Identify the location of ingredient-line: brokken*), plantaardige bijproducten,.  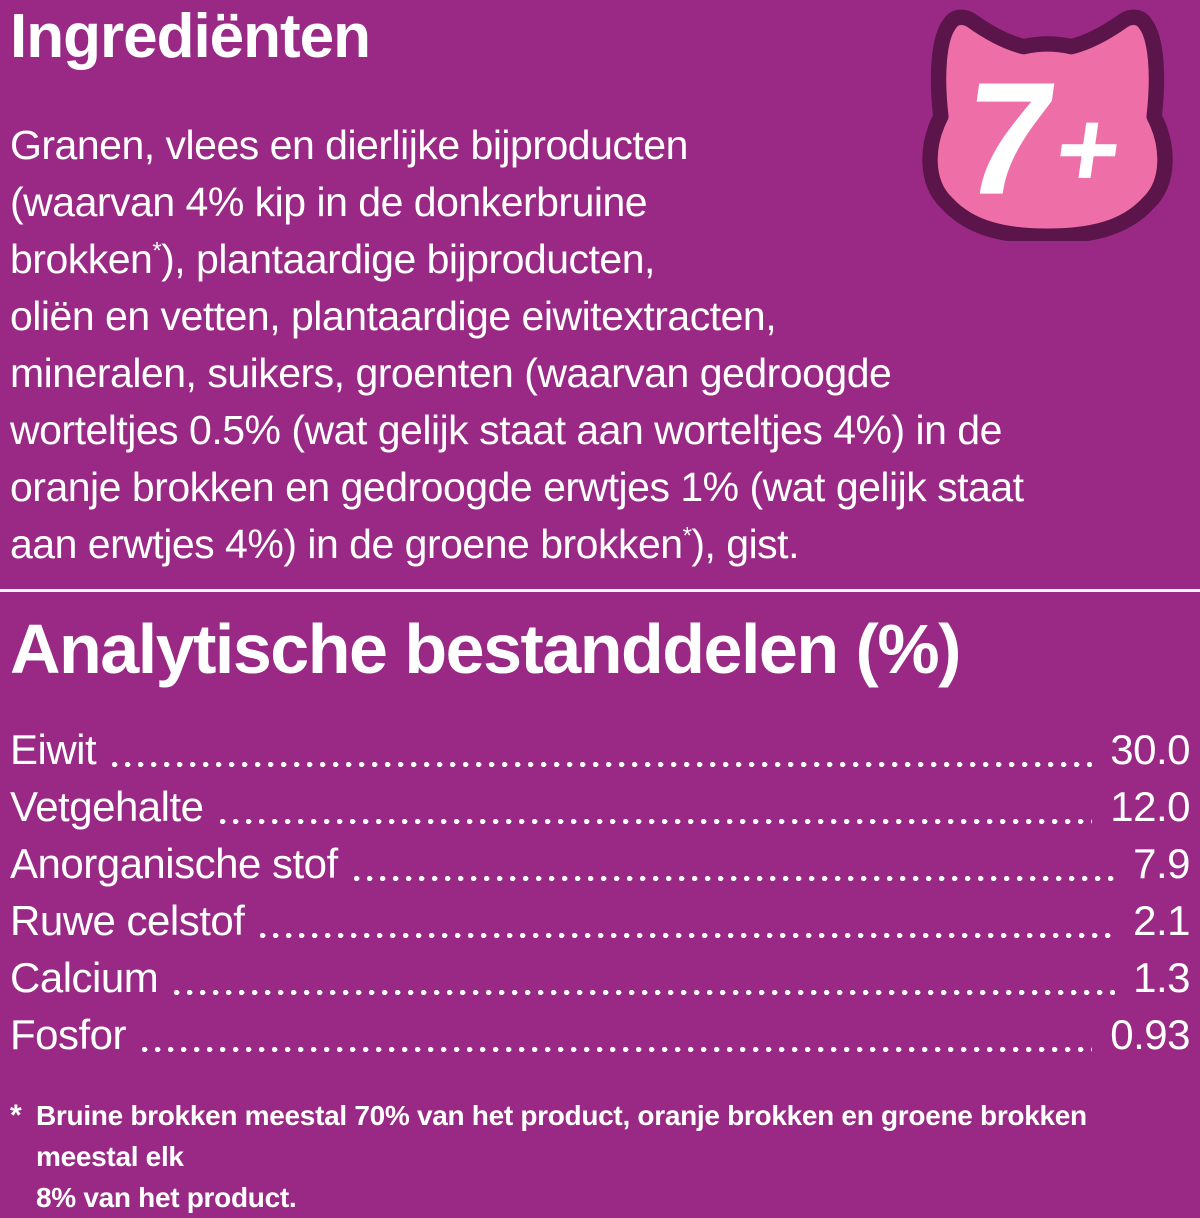
(332, 259).